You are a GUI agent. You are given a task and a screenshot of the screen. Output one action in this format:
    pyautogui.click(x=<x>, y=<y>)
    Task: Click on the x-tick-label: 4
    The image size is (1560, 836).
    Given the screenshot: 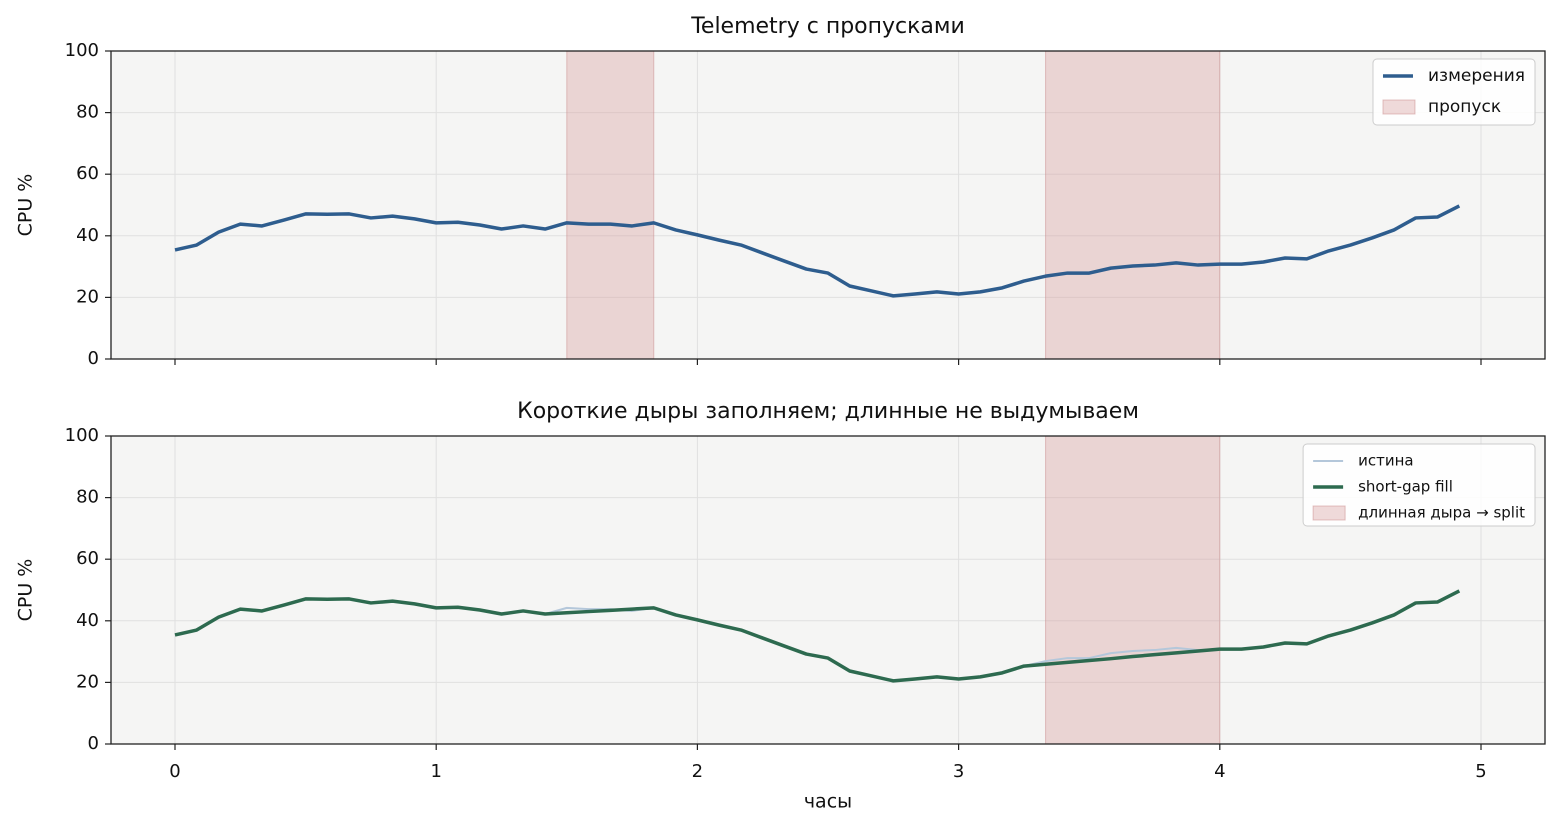 What is the action you would take?
    pyautogui.click(x=1219, y=771)
    